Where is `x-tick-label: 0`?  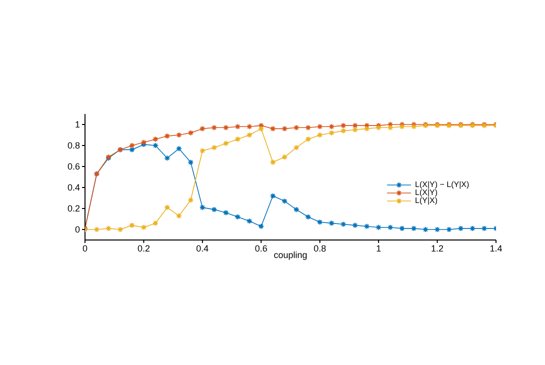
x-tick-label: 0 is located at coordinates (85, 248).